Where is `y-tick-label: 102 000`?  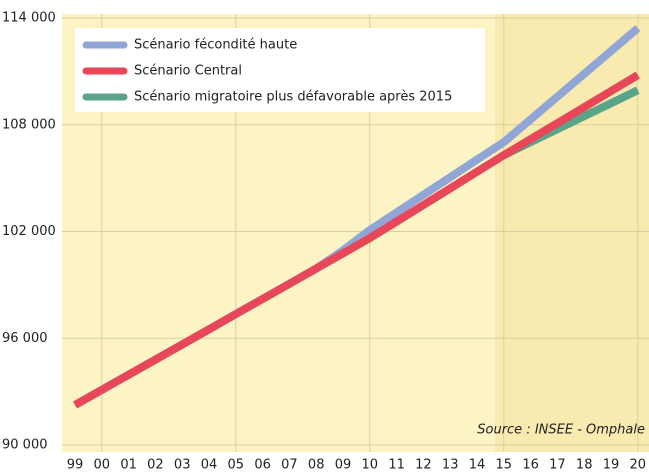
y-tick-label: 102 000 is located at coordinates (29, 231).